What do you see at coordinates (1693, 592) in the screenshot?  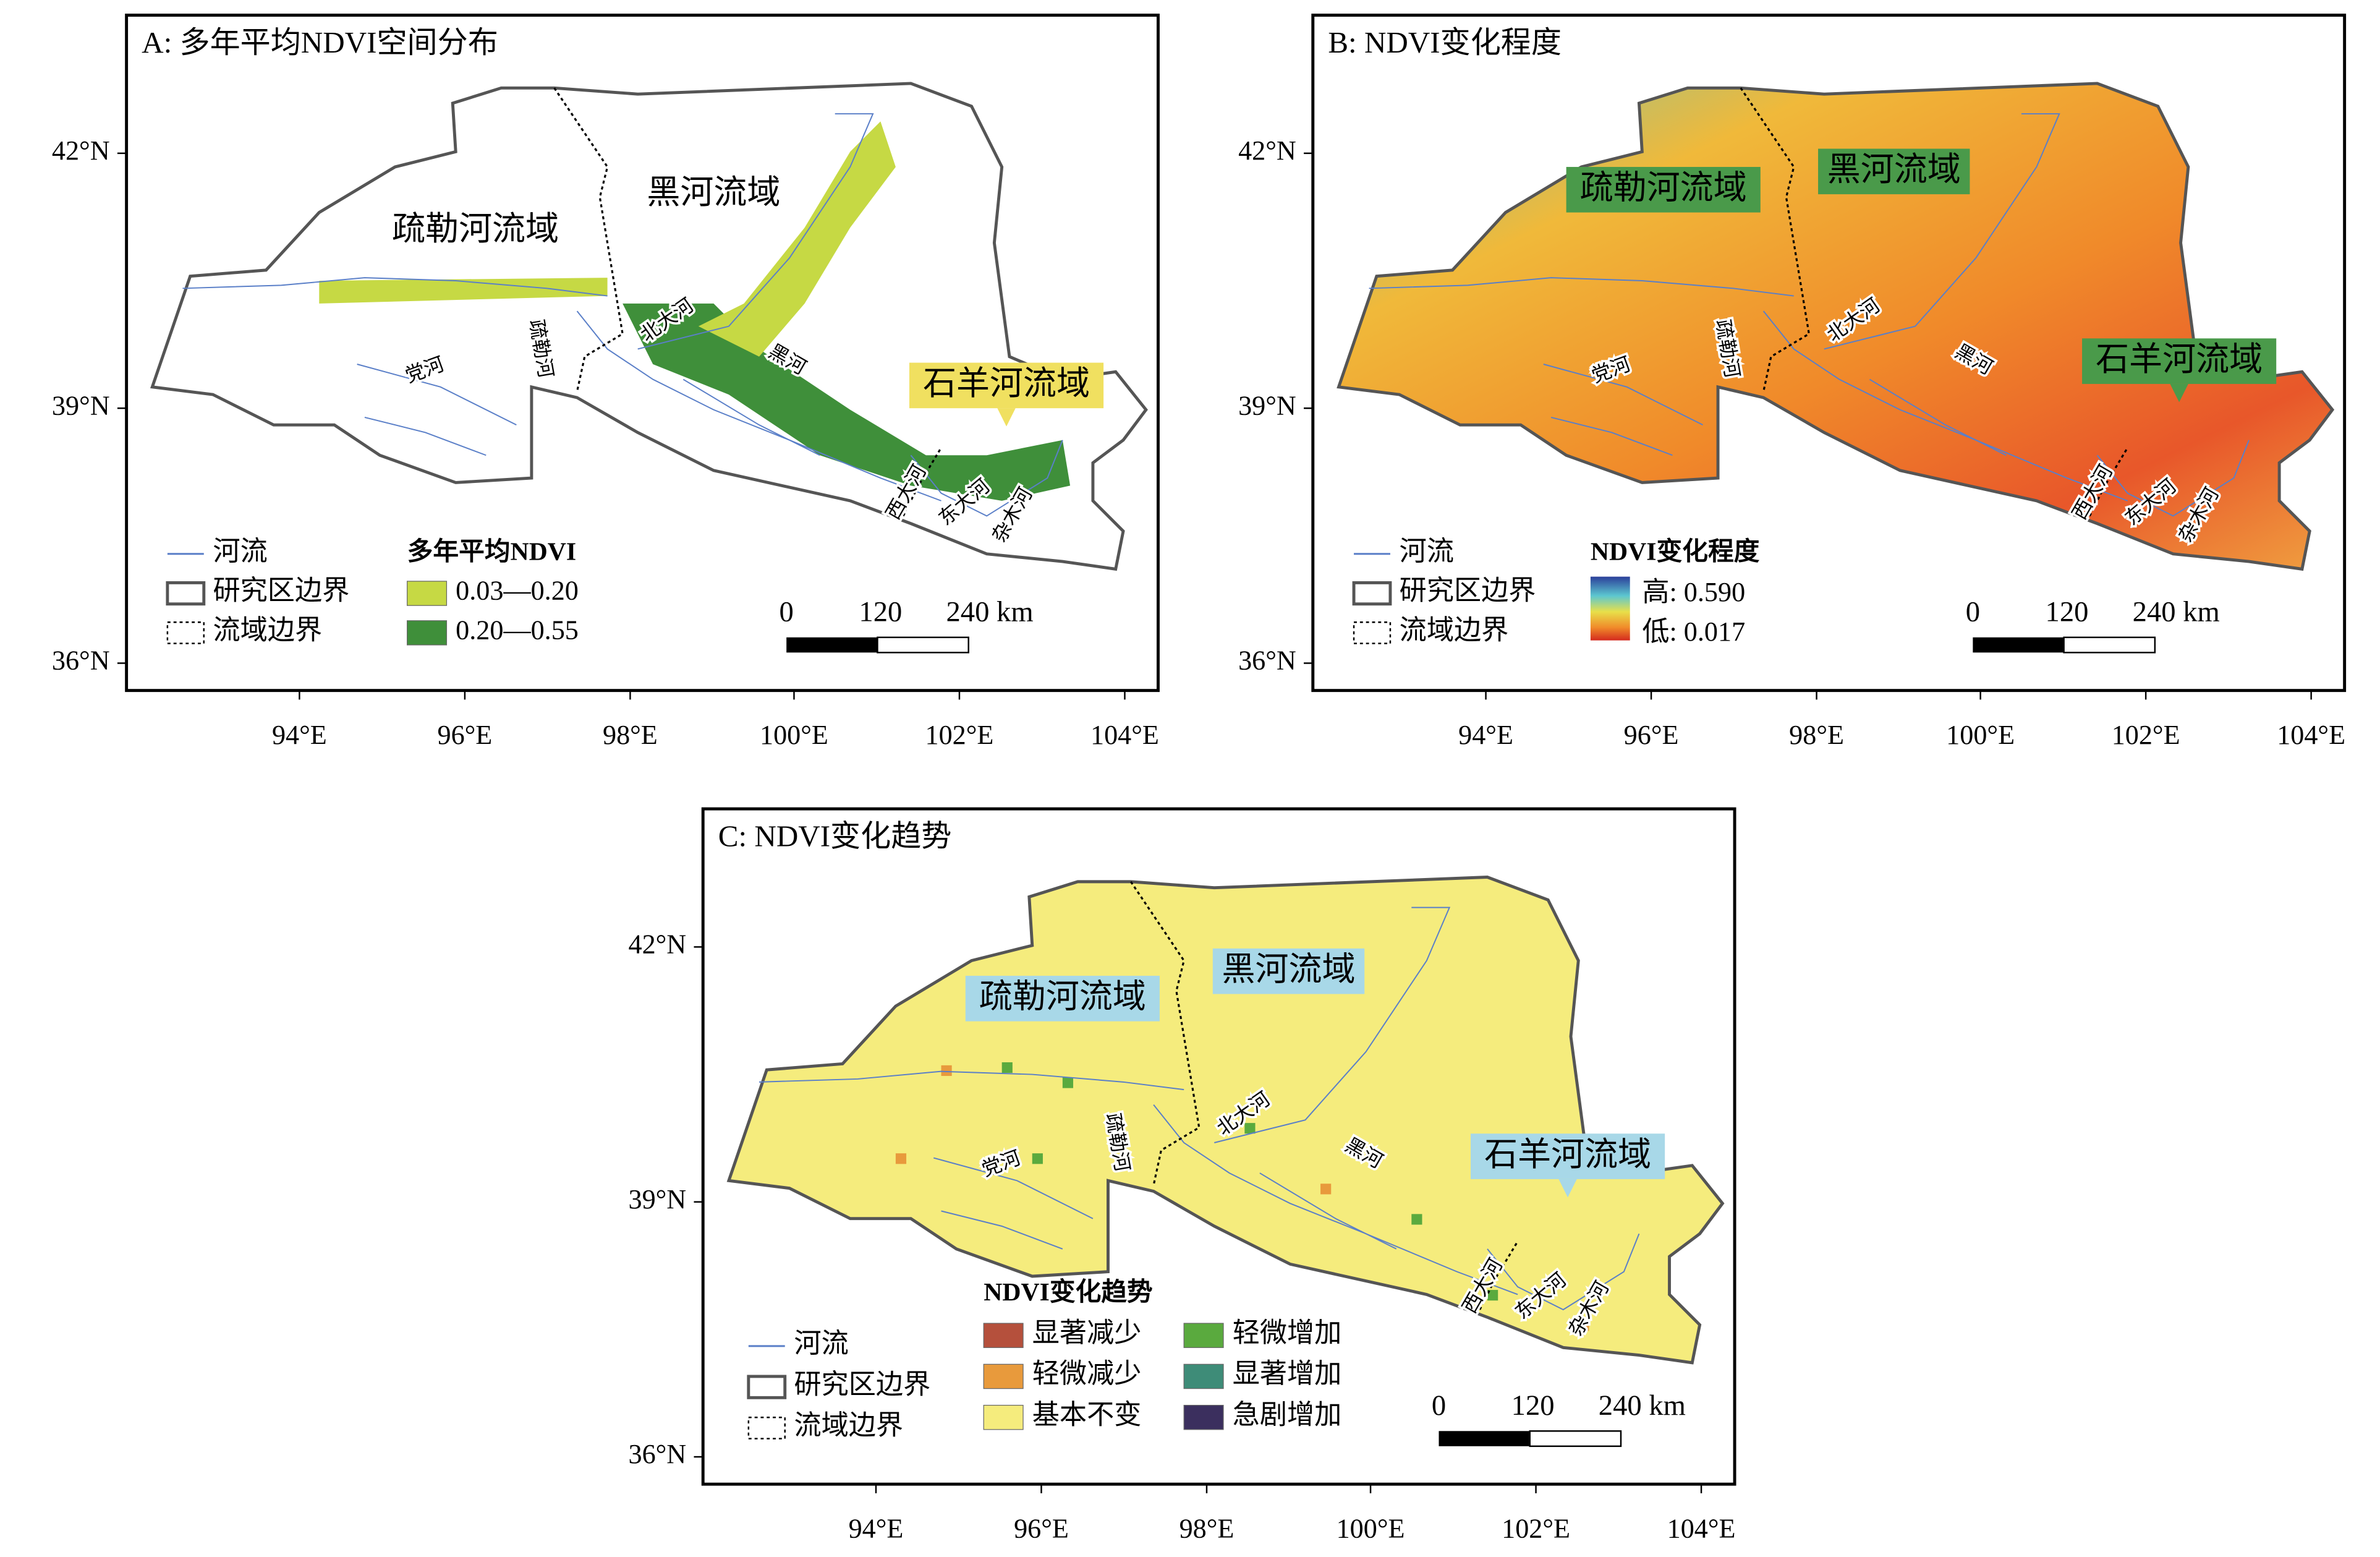 I see `legend-label: 高: 0.590` at bounding box center [1693, 592].